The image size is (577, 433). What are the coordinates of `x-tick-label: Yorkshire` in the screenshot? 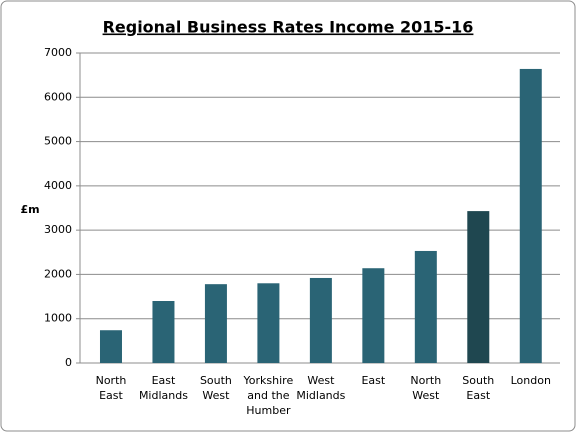 It's located at (268, 380).